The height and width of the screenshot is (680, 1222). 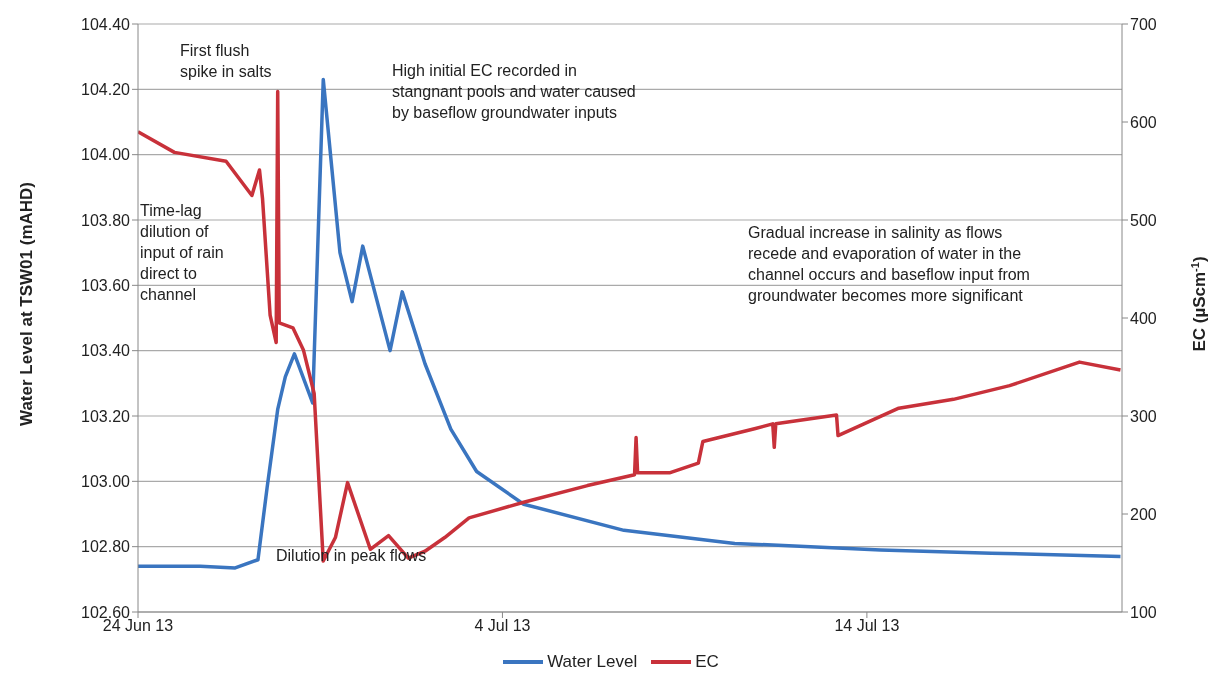 What do you see at coordinates (106, 482) in the screenshot?
I see `y-tick-label: 103.00` at bounding box center [106, 482].